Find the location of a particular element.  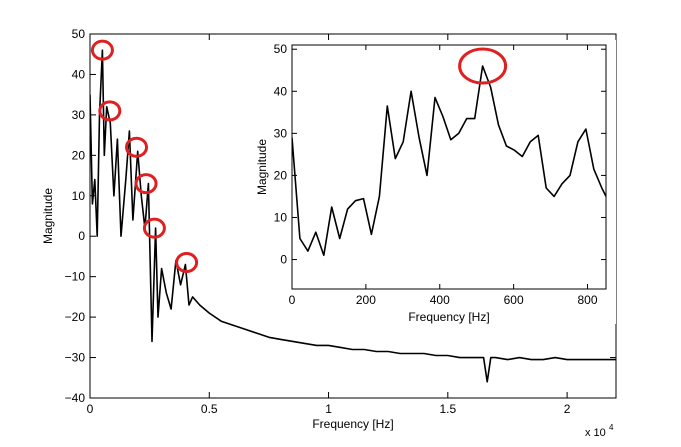

inset-y-tick-label: 10 is located at coordinates (281, 217).